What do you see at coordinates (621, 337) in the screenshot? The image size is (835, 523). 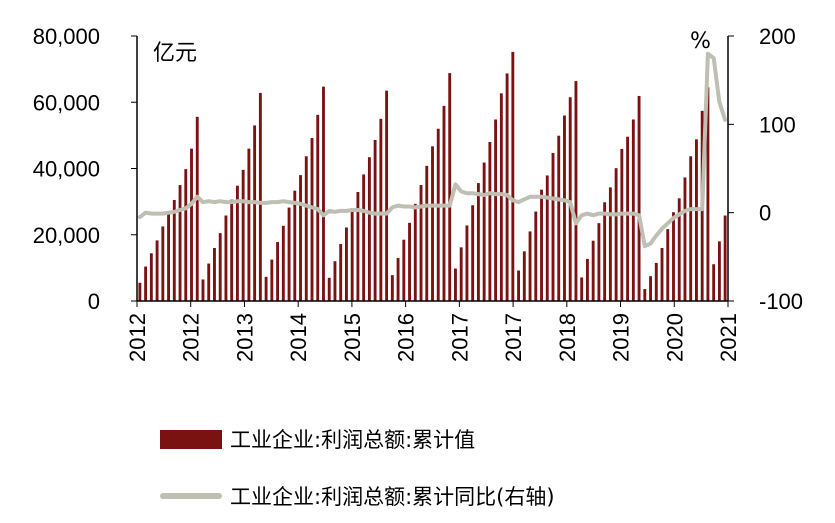 I see `x-tick-label: 2019` at bounding box center [621, 337].